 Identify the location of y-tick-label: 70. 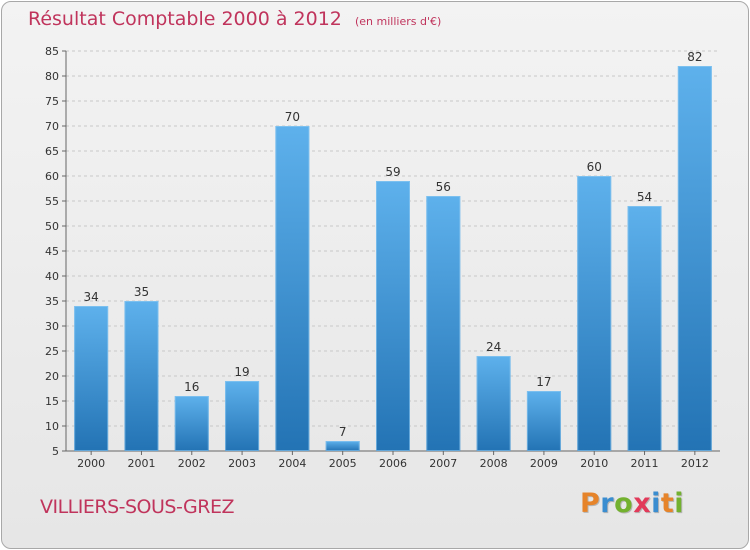
(52, 126).